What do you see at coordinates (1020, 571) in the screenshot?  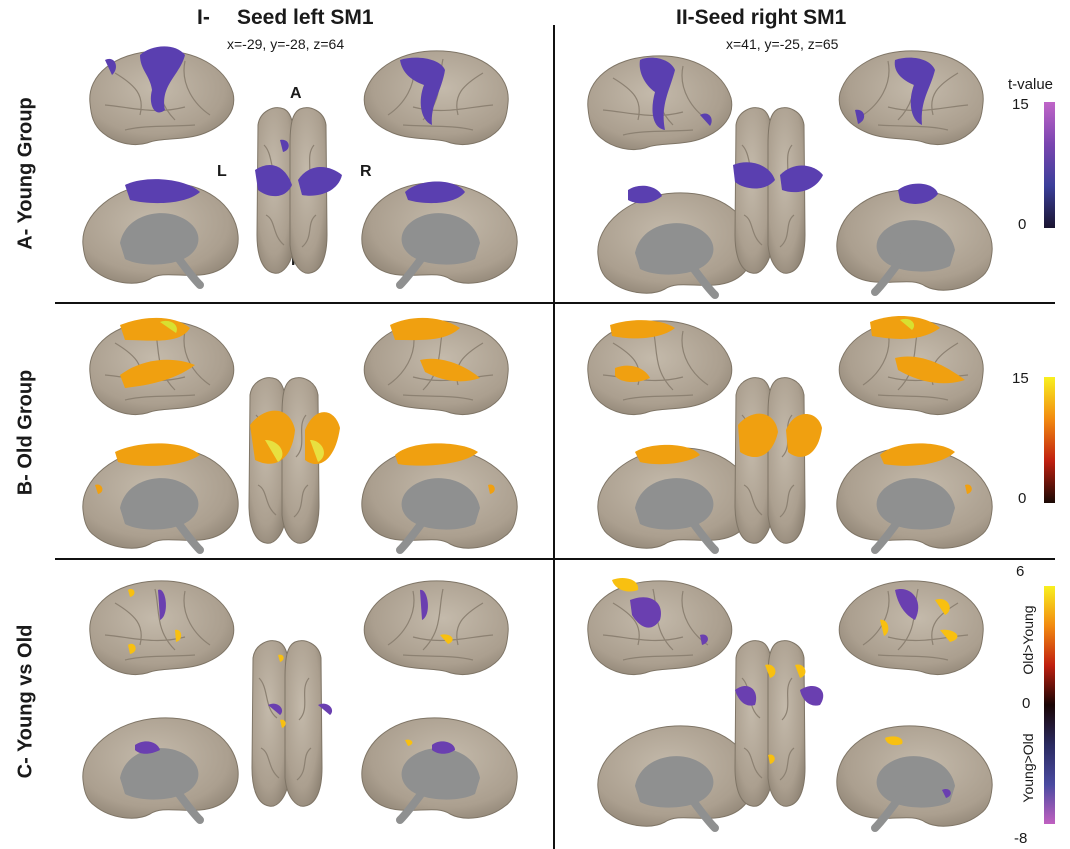 I see `colorbar-3-max: 6` at bounding box center [1020, 571].